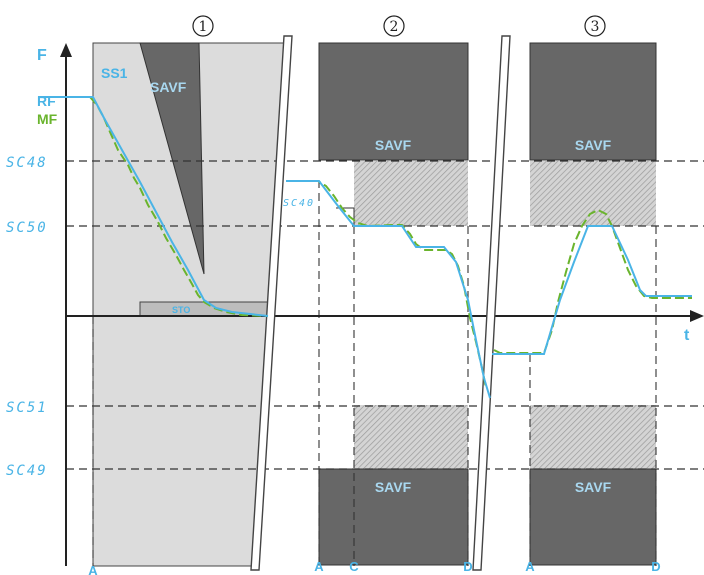 This screenshot has width=704, height=575. What do you see at coordinates (172, 158) in the screenshot?
I see `savf-triangle` at bounding box center [172, 158].